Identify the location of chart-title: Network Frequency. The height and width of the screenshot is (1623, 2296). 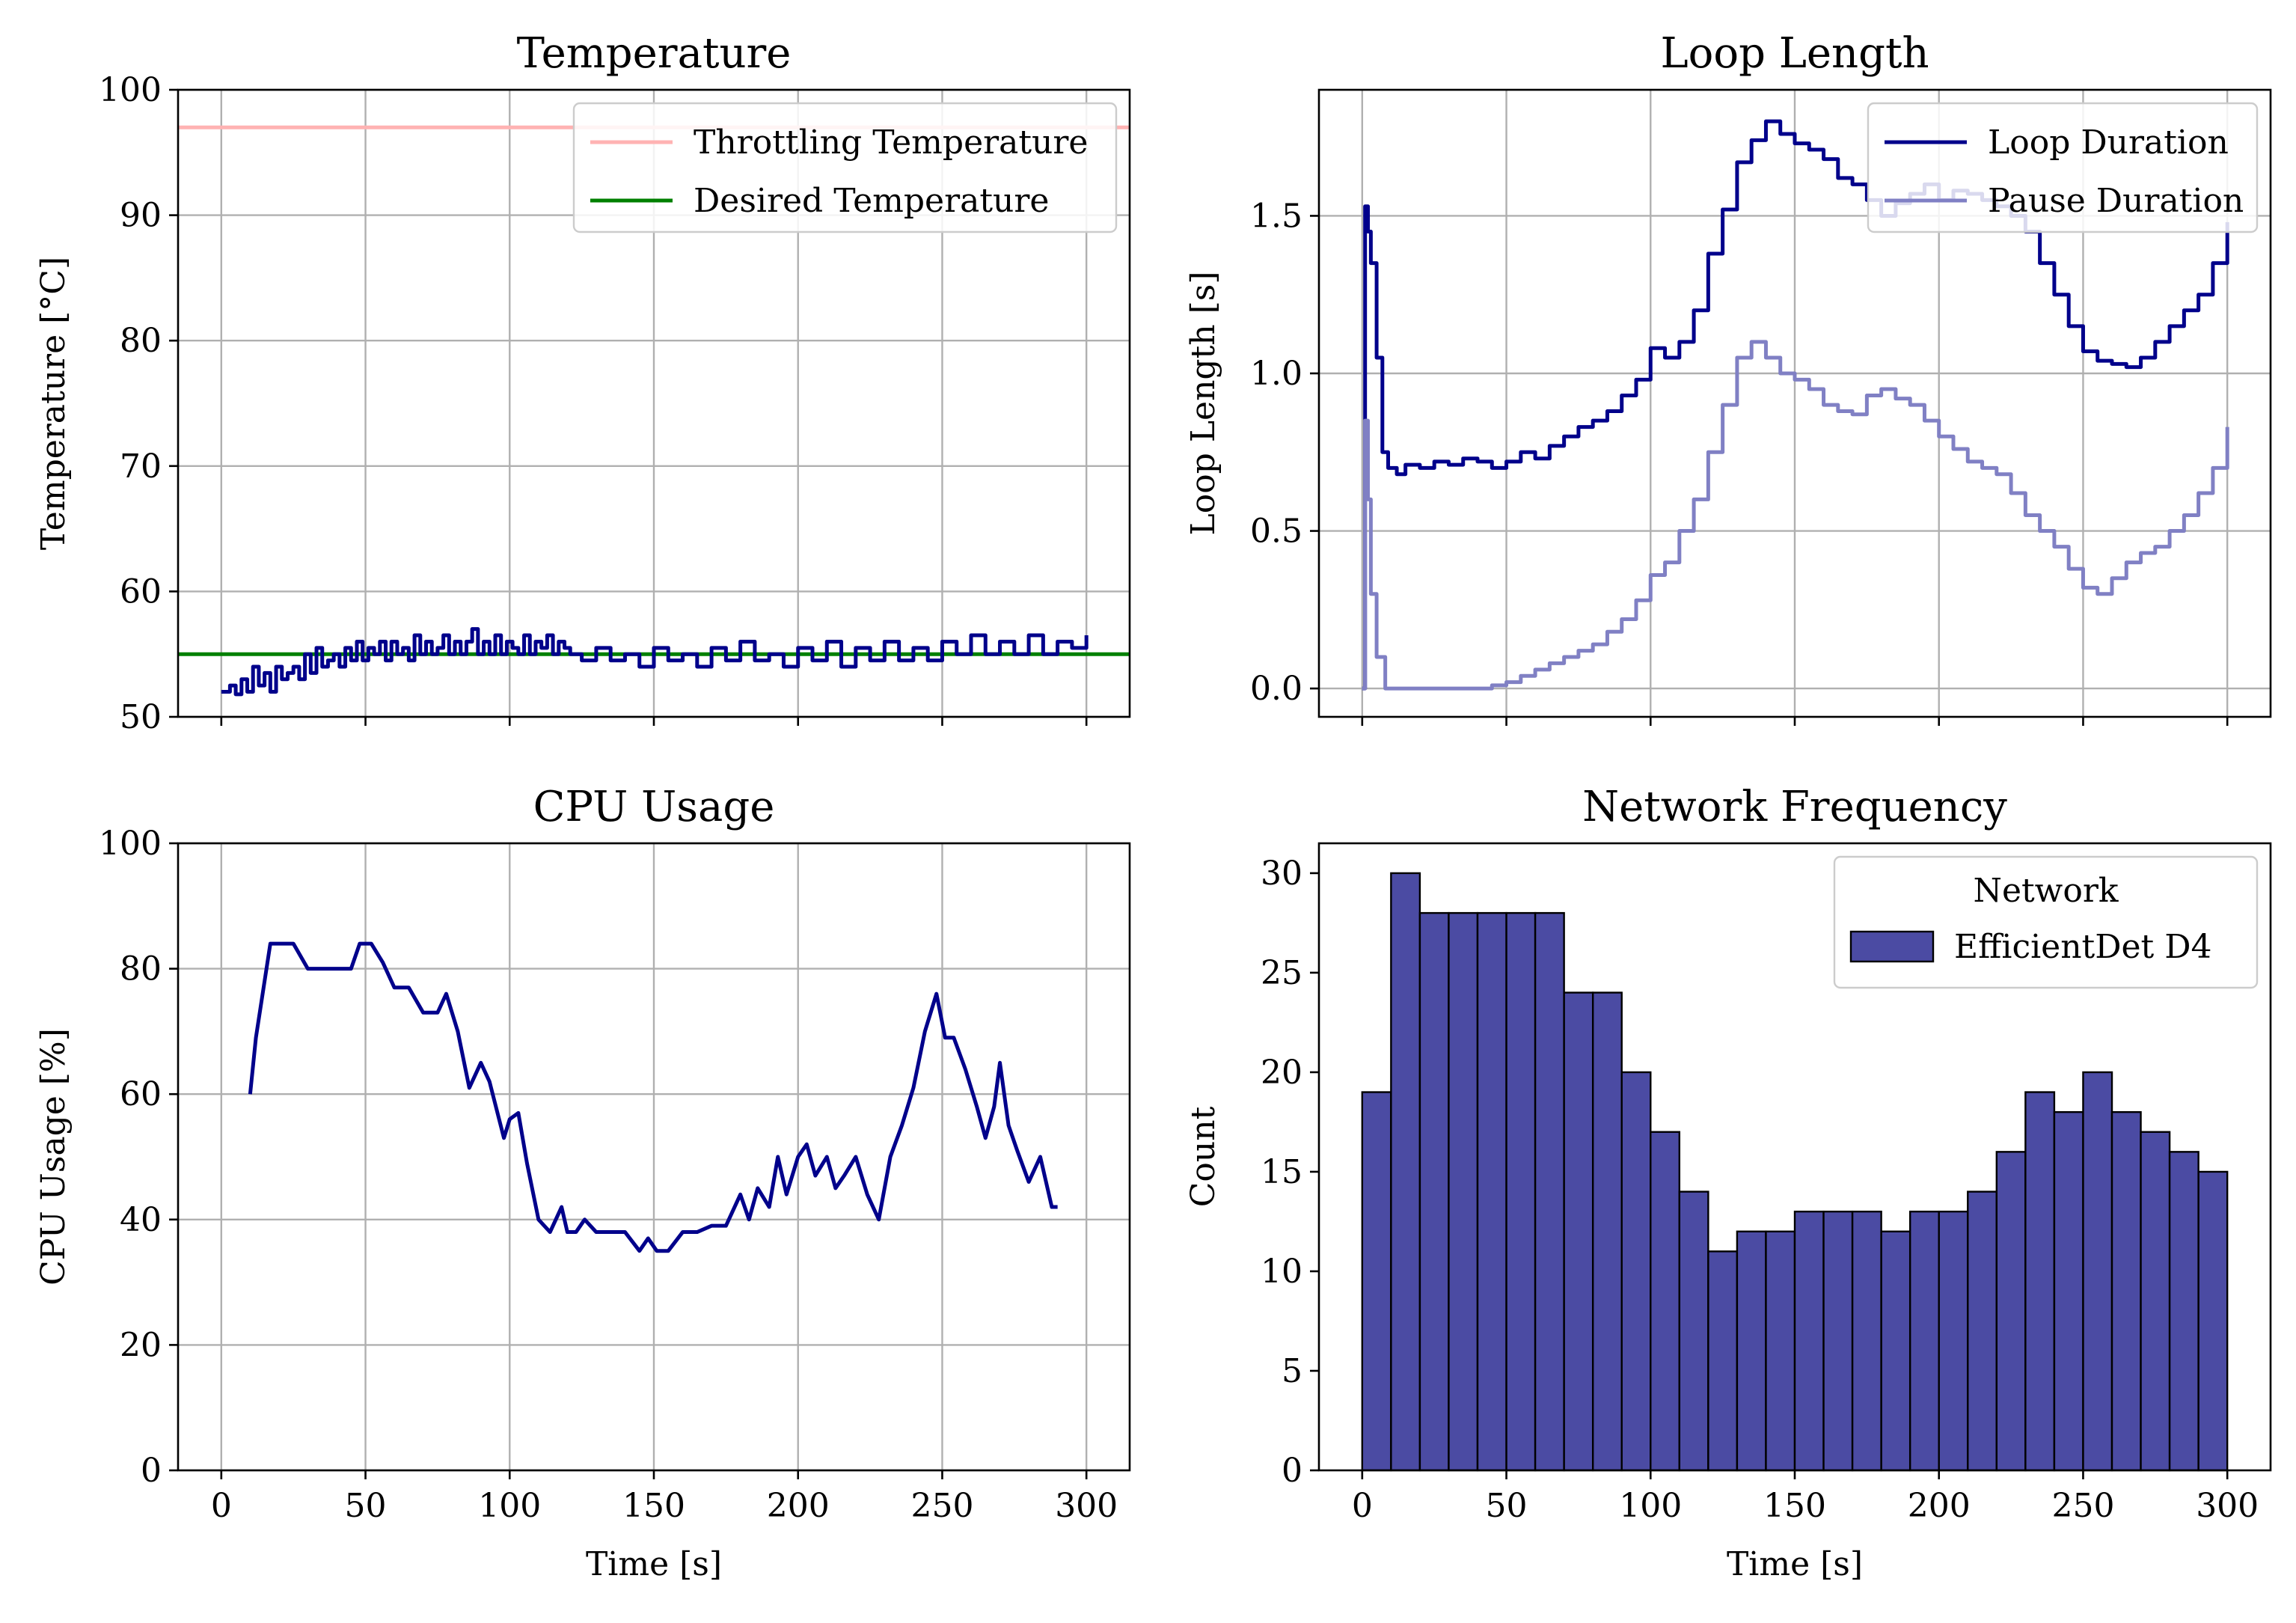
(1795, 807).